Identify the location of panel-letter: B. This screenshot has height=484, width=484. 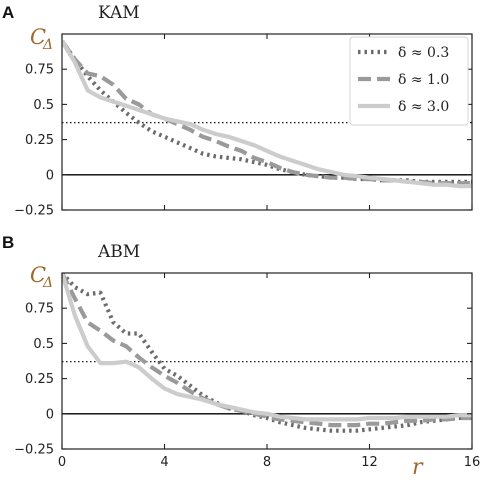
(8, 242).